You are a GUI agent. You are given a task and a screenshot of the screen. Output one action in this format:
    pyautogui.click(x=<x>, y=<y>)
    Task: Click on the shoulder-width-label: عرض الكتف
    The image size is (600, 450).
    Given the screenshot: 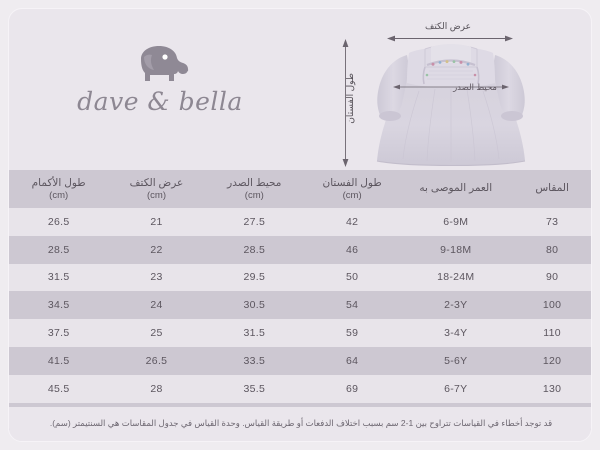 What is the action you would take?
    pyautogui.click(x=448, y=26)
    